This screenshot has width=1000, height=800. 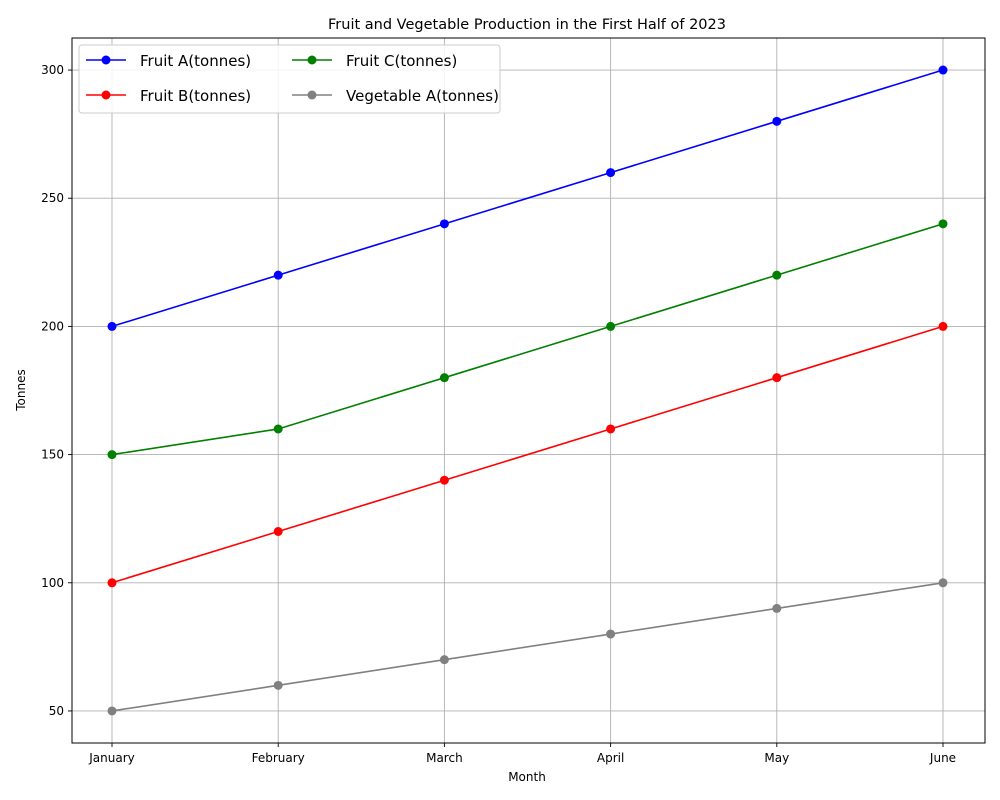 I want to click on legend-entry-fruit-a-tonnes: Fruit A(tonnes), so click(x=168, y=61).